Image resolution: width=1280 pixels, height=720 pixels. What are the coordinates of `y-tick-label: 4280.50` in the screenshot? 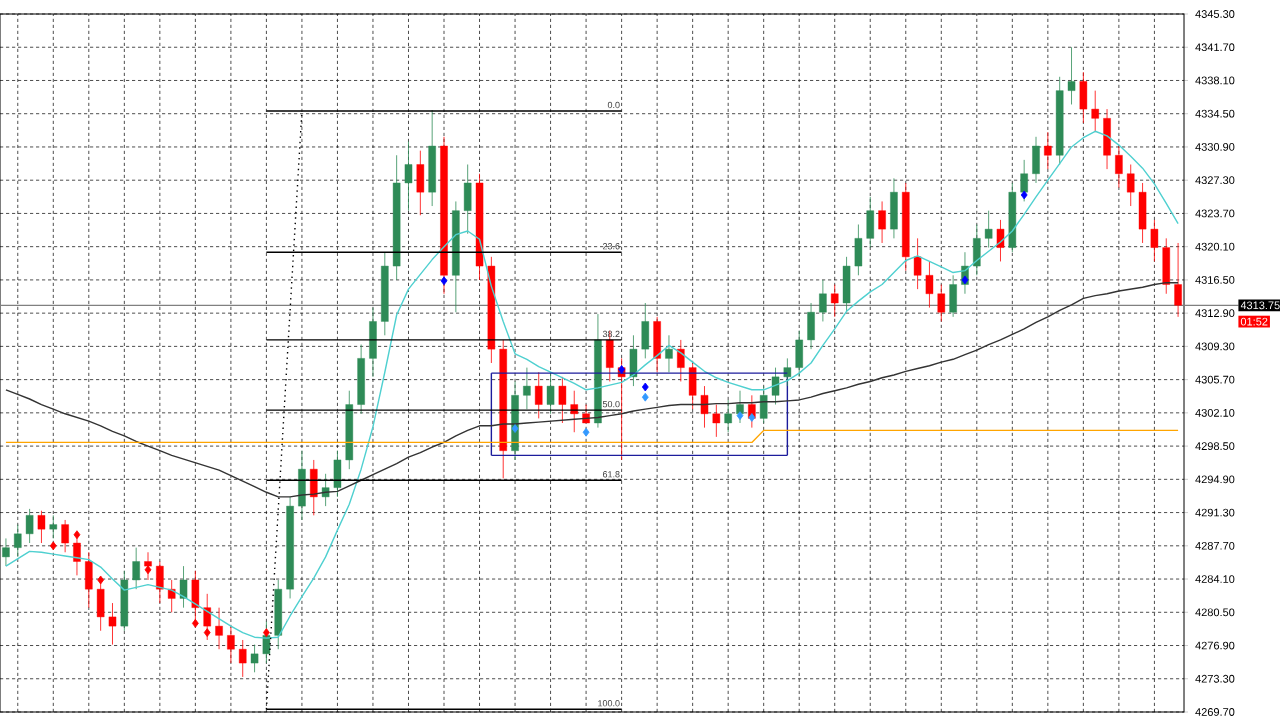 It's located at (1215, 612).